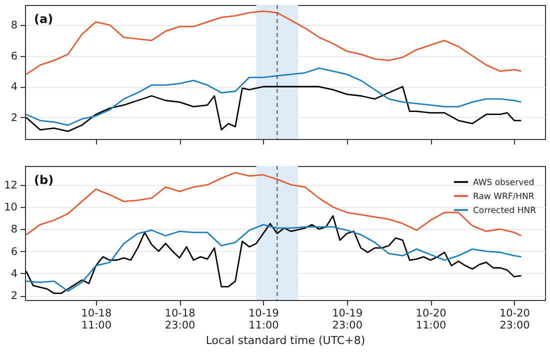 The image size is (550, 357). I want to click on x-tick-label: 10-19 11:00, so click(263, 320).